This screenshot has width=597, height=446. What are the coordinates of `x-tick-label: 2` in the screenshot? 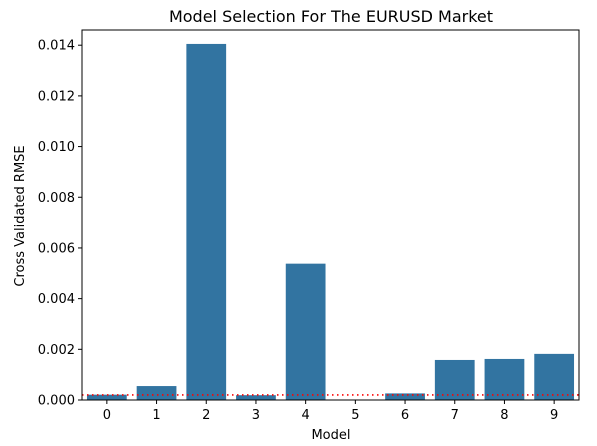 It's located at (206, 415).